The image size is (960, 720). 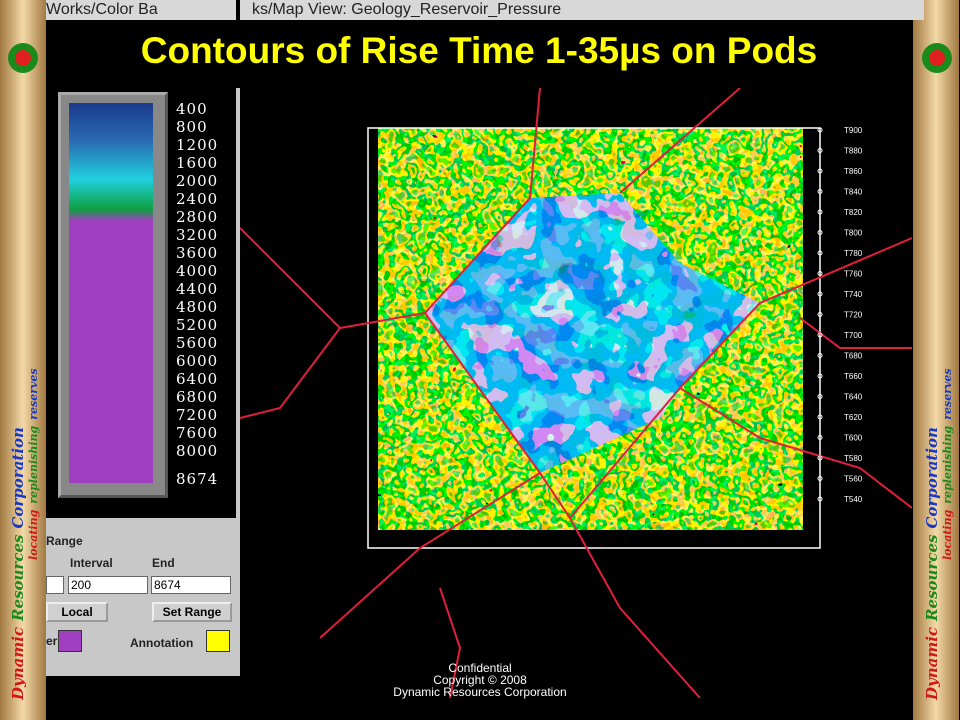 I want to click on footer-line: Dynamic Resources Corporation, so click(x=480, y=692).